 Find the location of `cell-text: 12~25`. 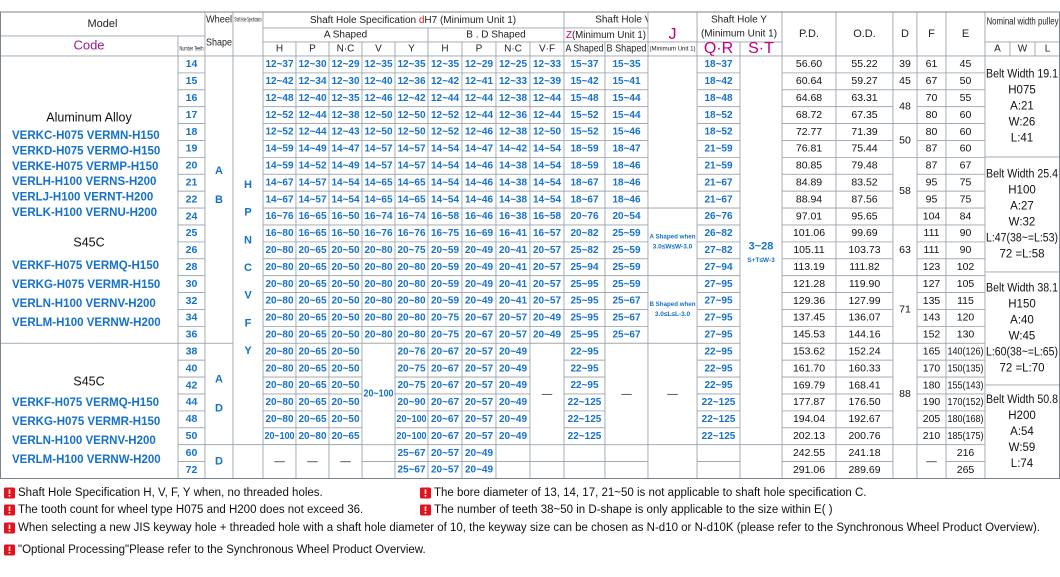

cell-text: 12~25 is located at coordinates (513, 64).